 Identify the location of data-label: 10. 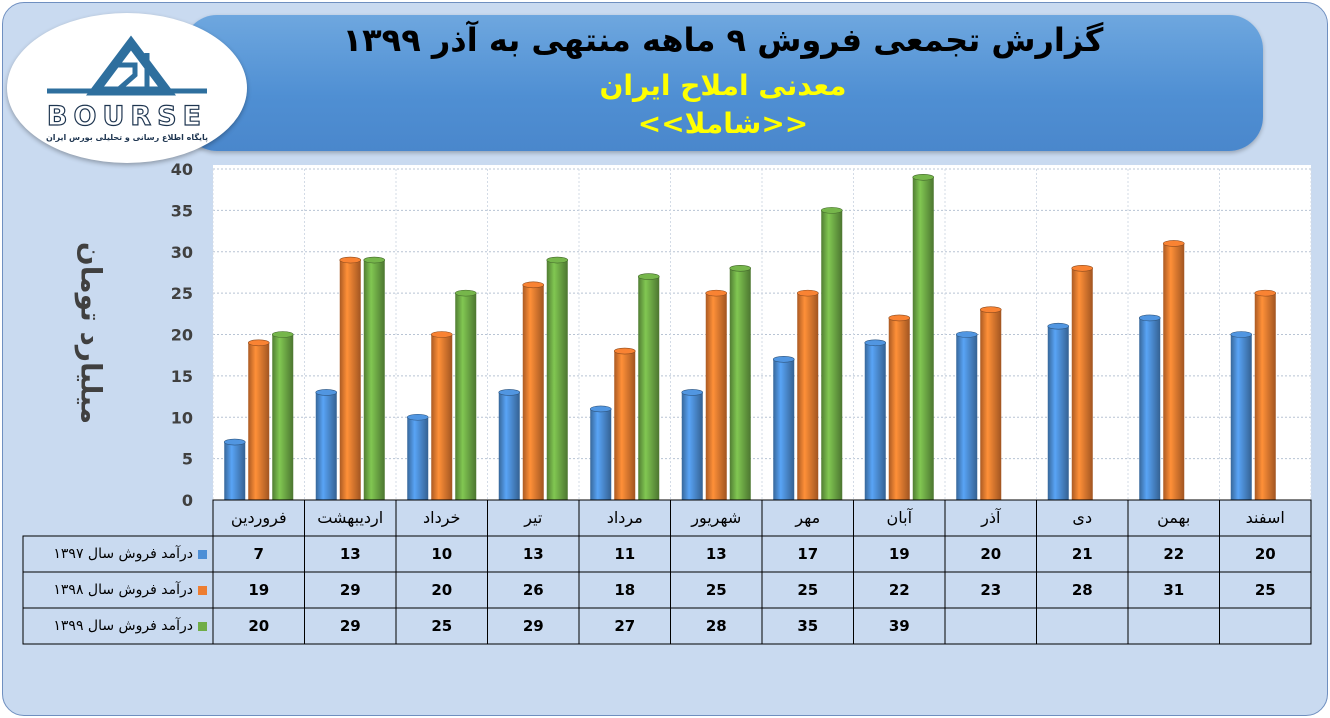
(442, 554).